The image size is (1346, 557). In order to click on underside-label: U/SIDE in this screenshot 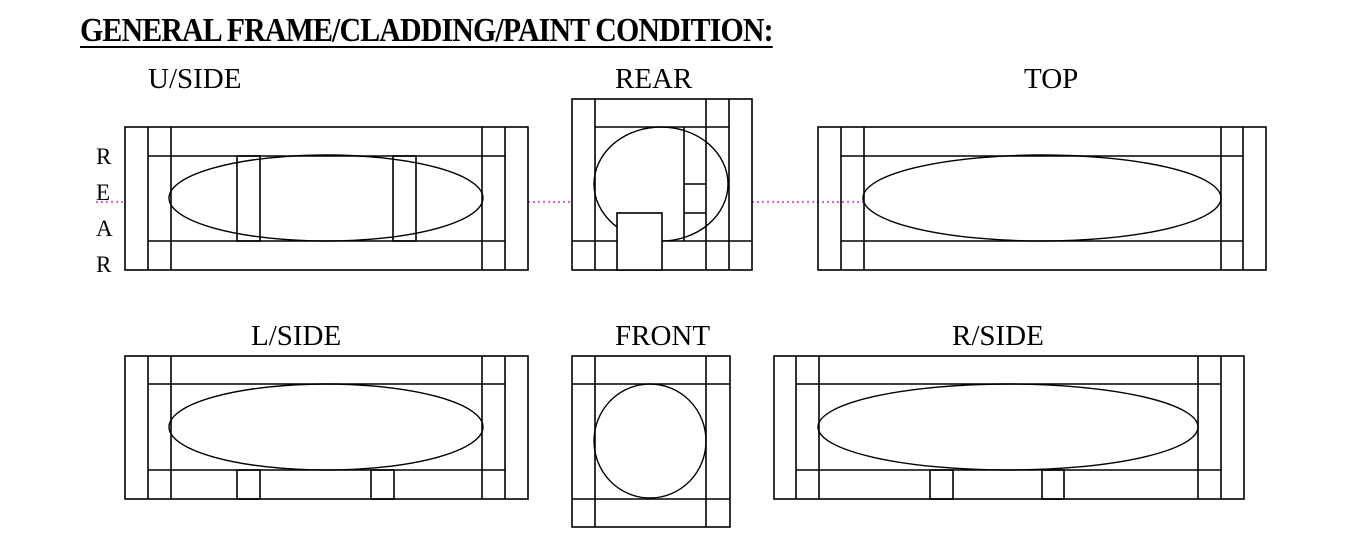, I will do `click(194, 79)`.